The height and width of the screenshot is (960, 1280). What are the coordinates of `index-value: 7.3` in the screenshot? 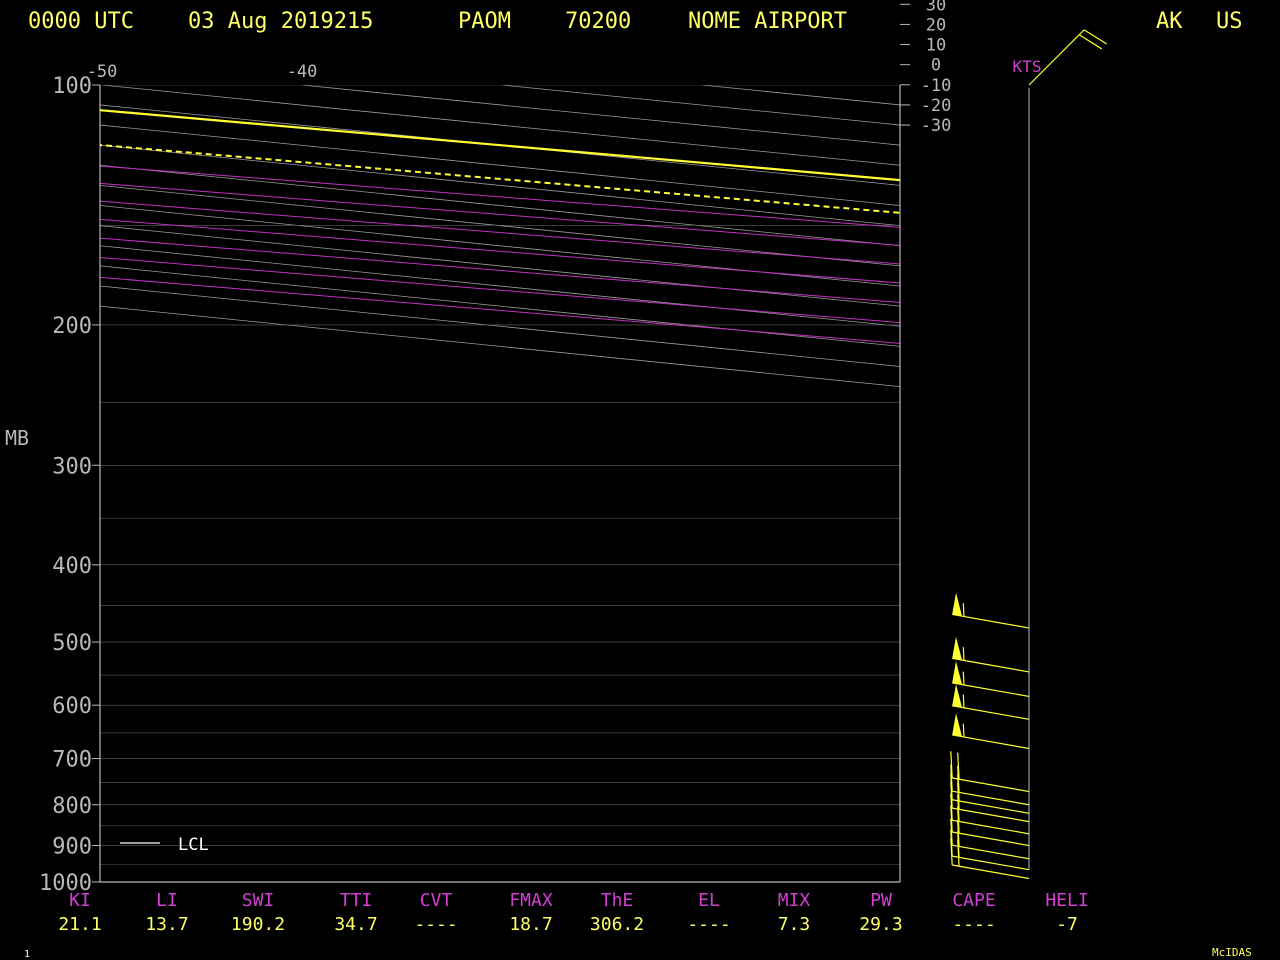 It's located at (794, 924).